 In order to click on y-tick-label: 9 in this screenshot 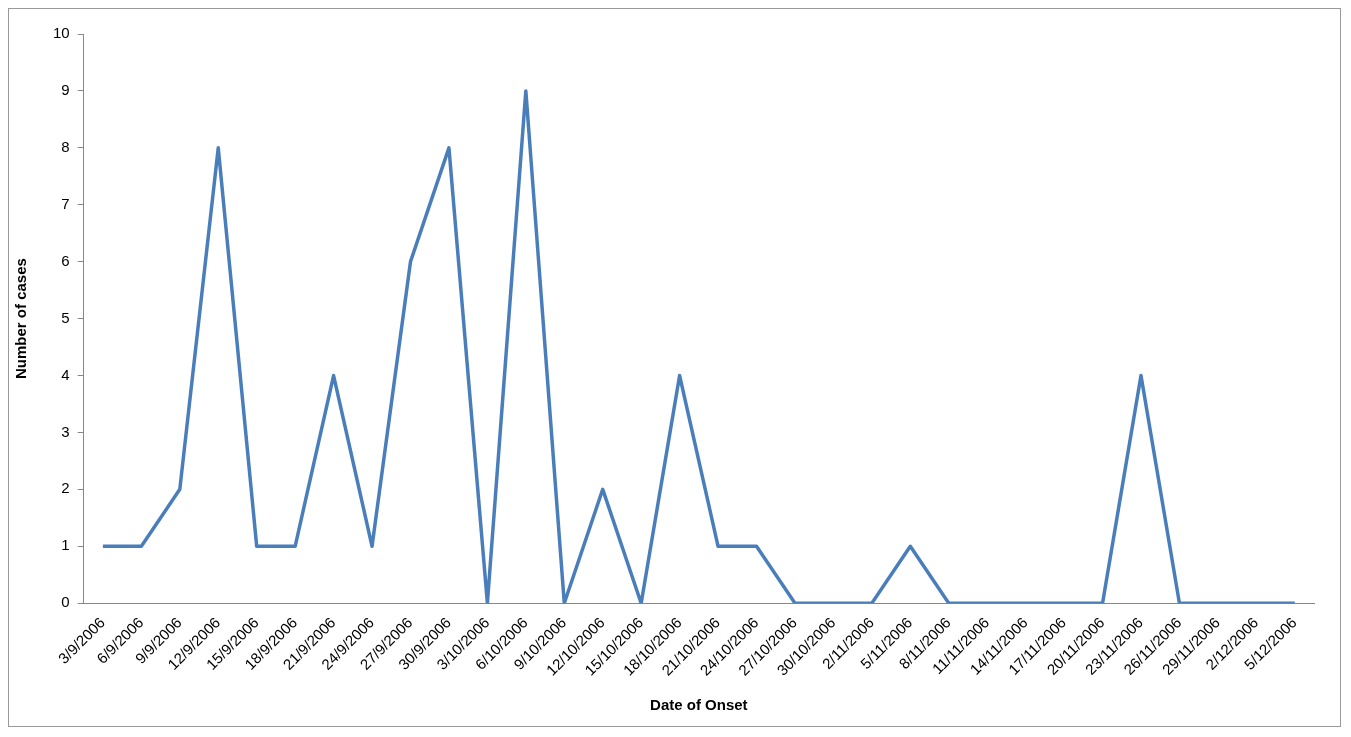, I will do `click(65, 90)`.